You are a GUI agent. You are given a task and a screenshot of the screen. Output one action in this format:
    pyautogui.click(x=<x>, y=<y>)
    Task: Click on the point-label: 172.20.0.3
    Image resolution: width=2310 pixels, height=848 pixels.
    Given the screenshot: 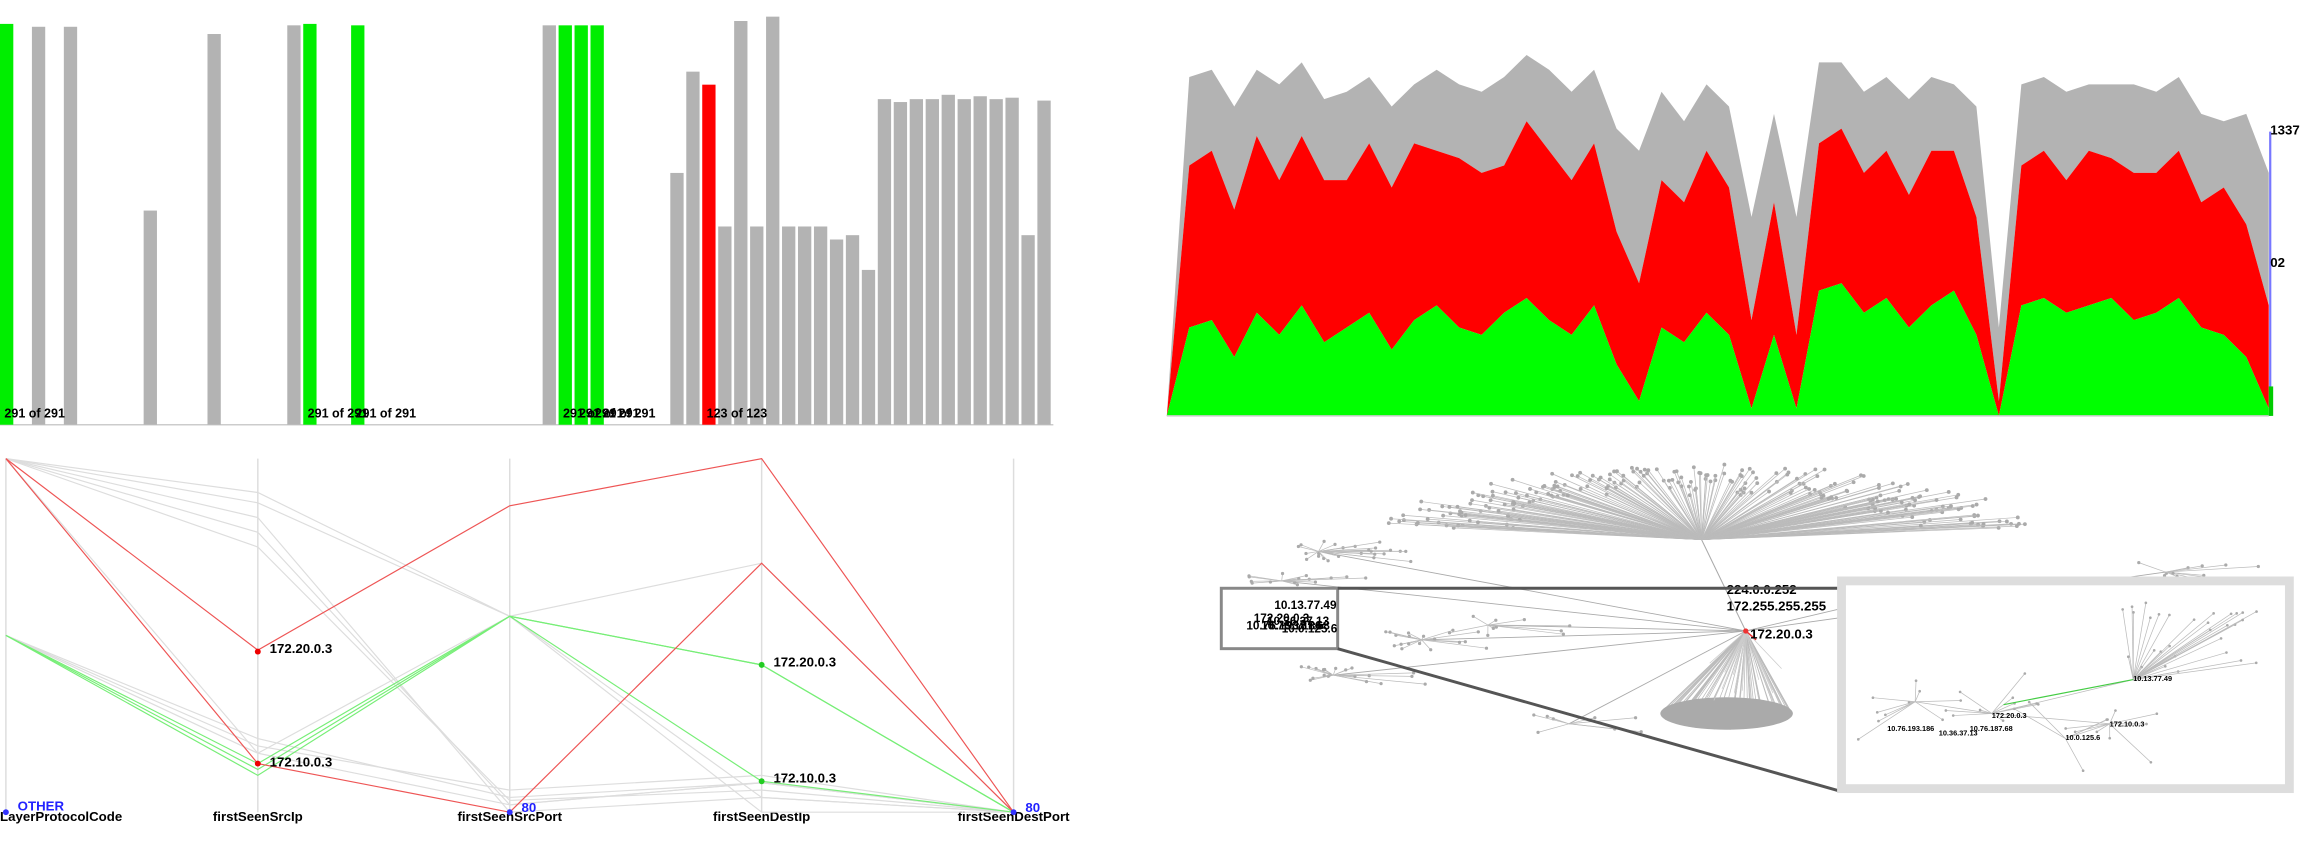 What is the action you would take?
    pyautogui.click(x=301, y=648)
    